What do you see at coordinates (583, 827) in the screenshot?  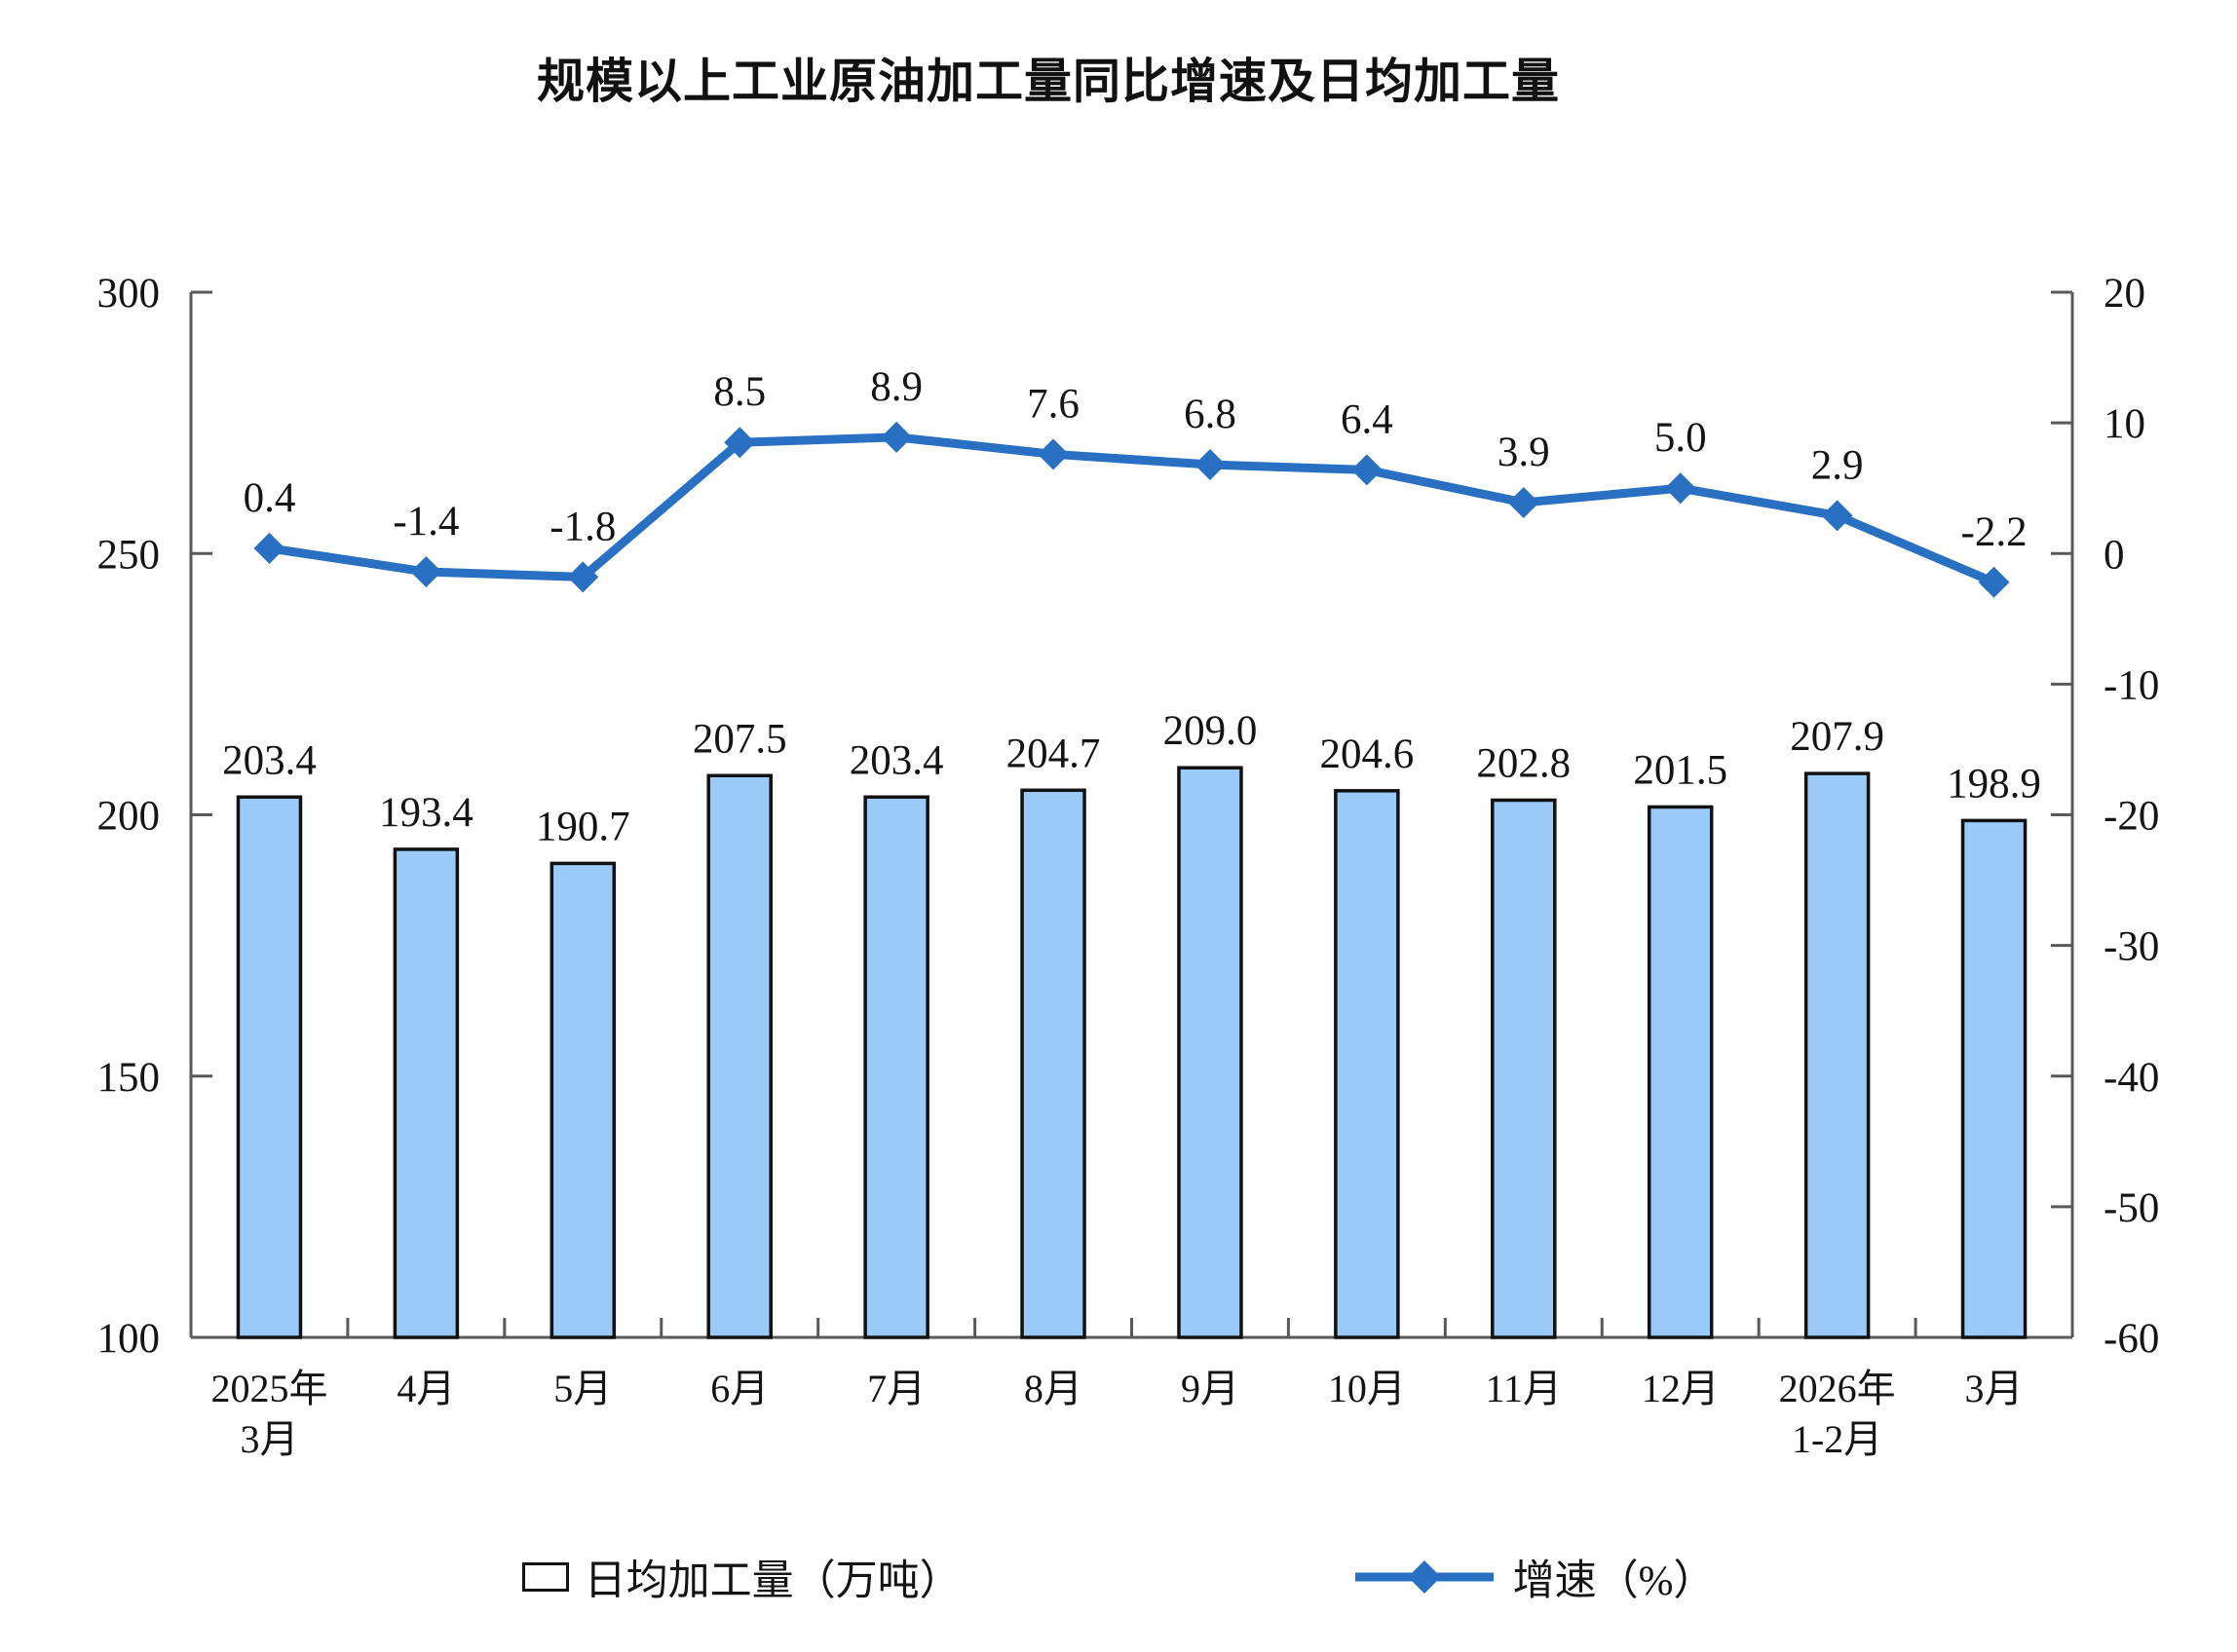 I see `bar-value-label: 190.7` at bounding box center [583, 827].